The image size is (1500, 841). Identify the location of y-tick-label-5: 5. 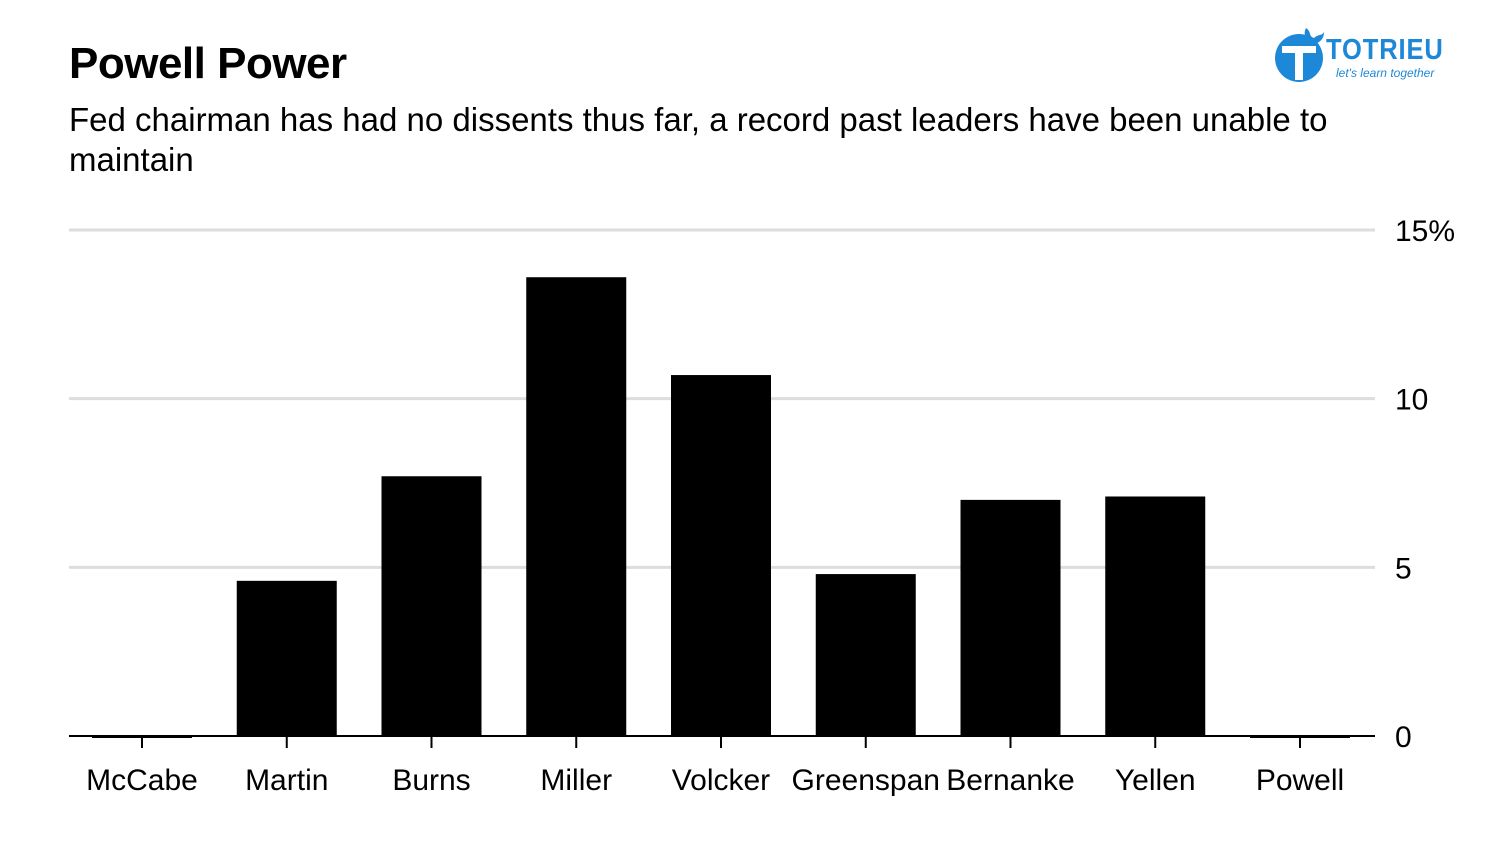
(1403, 568).